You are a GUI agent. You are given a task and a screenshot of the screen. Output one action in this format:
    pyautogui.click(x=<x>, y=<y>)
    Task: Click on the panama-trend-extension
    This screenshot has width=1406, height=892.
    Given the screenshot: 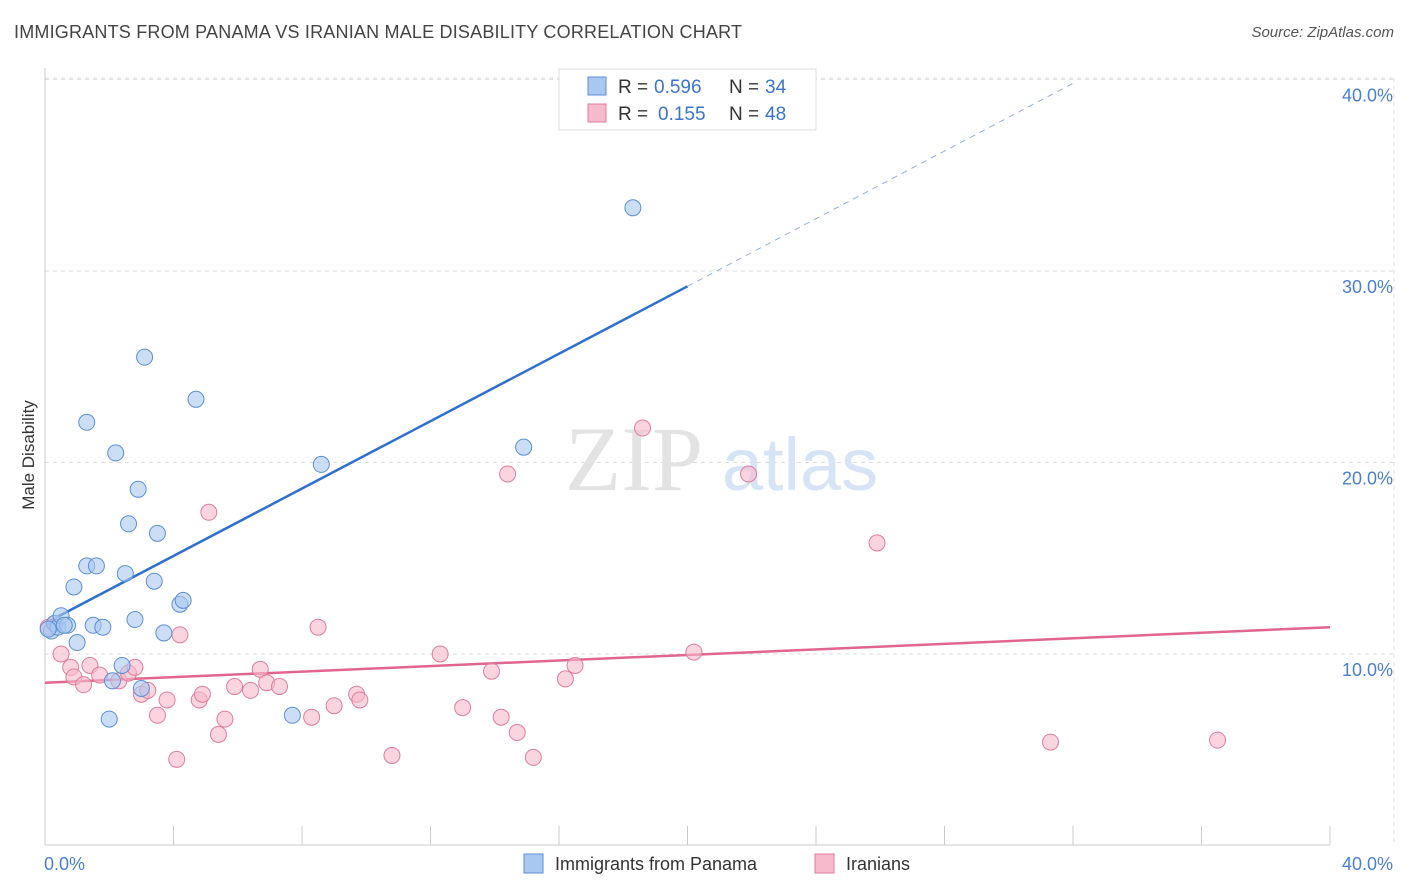 What is the action you would take?
    pyautogui.click(x=880, y=184)
    